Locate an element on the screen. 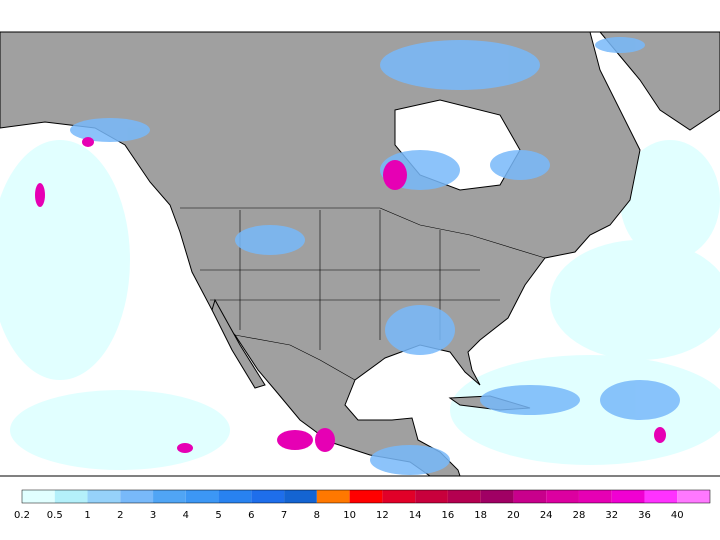 The height and width of the screenshot is (540, 720). colorbar-label: 4 is located at coordinates (186, 515).